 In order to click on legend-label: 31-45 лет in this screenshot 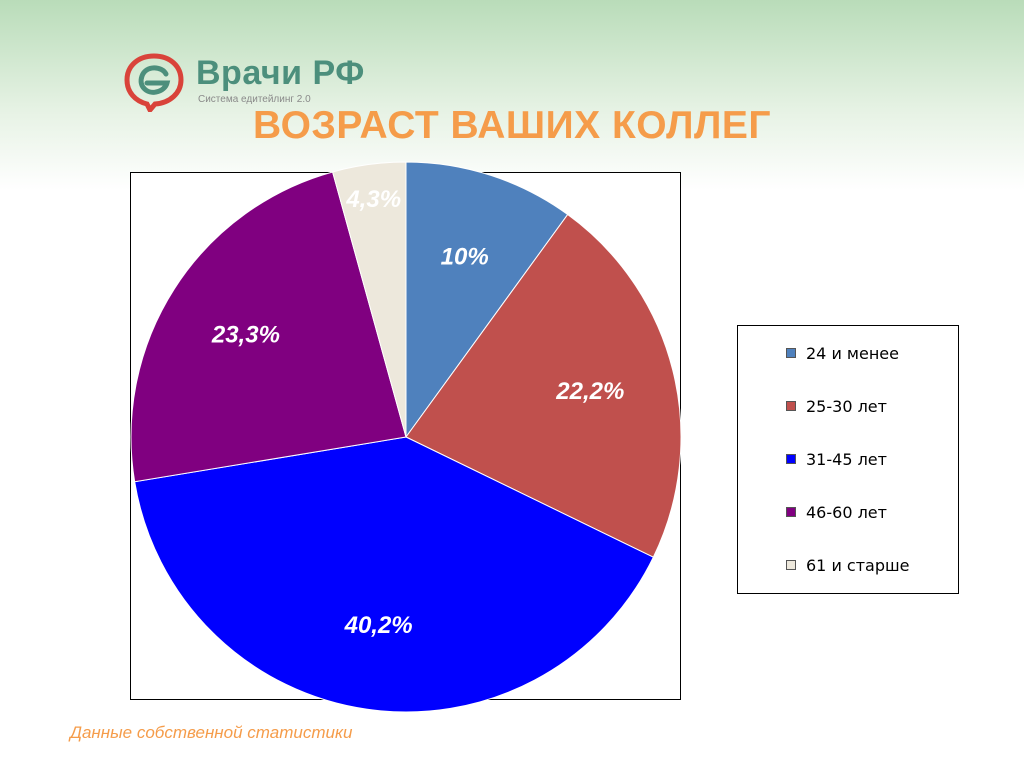, I will do `click(846, 459)`.